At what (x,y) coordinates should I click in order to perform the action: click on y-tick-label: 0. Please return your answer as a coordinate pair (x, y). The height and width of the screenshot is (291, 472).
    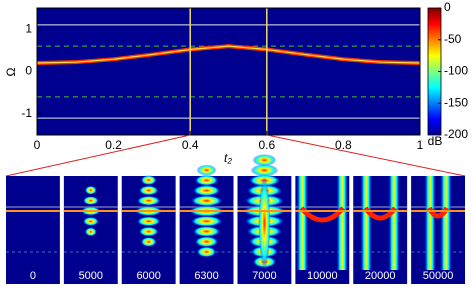
    Looking at the image, I should click on (28, 71).